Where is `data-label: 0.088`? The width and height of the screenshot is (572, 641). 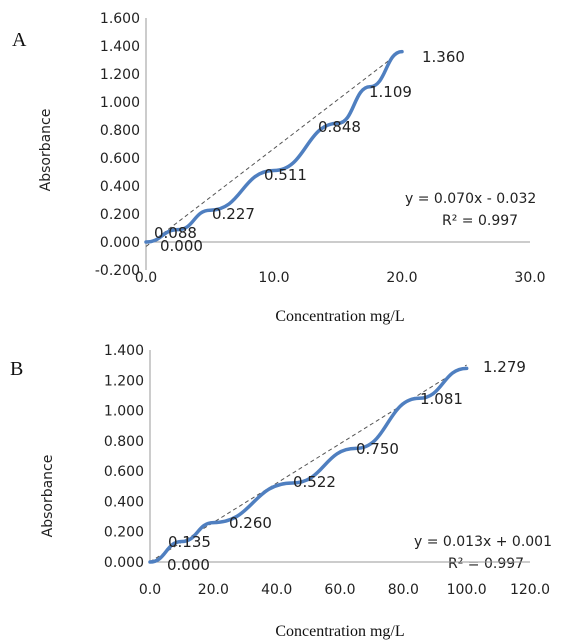
data-label: 0.088 is located at coordinates (175, 233).